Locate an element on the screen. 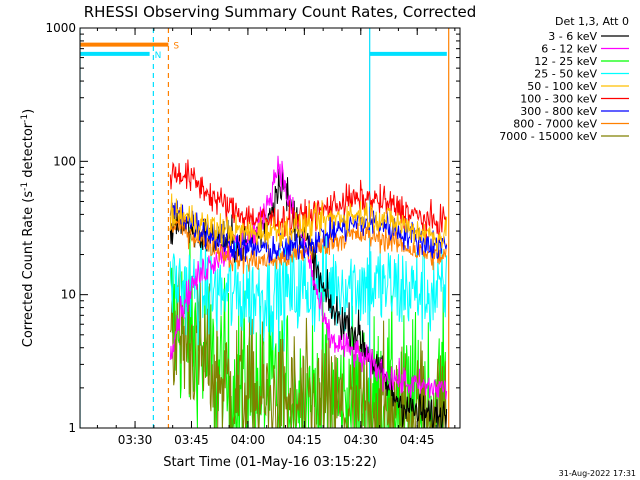  flag-label-n: N is located at coordinates (158, 56).